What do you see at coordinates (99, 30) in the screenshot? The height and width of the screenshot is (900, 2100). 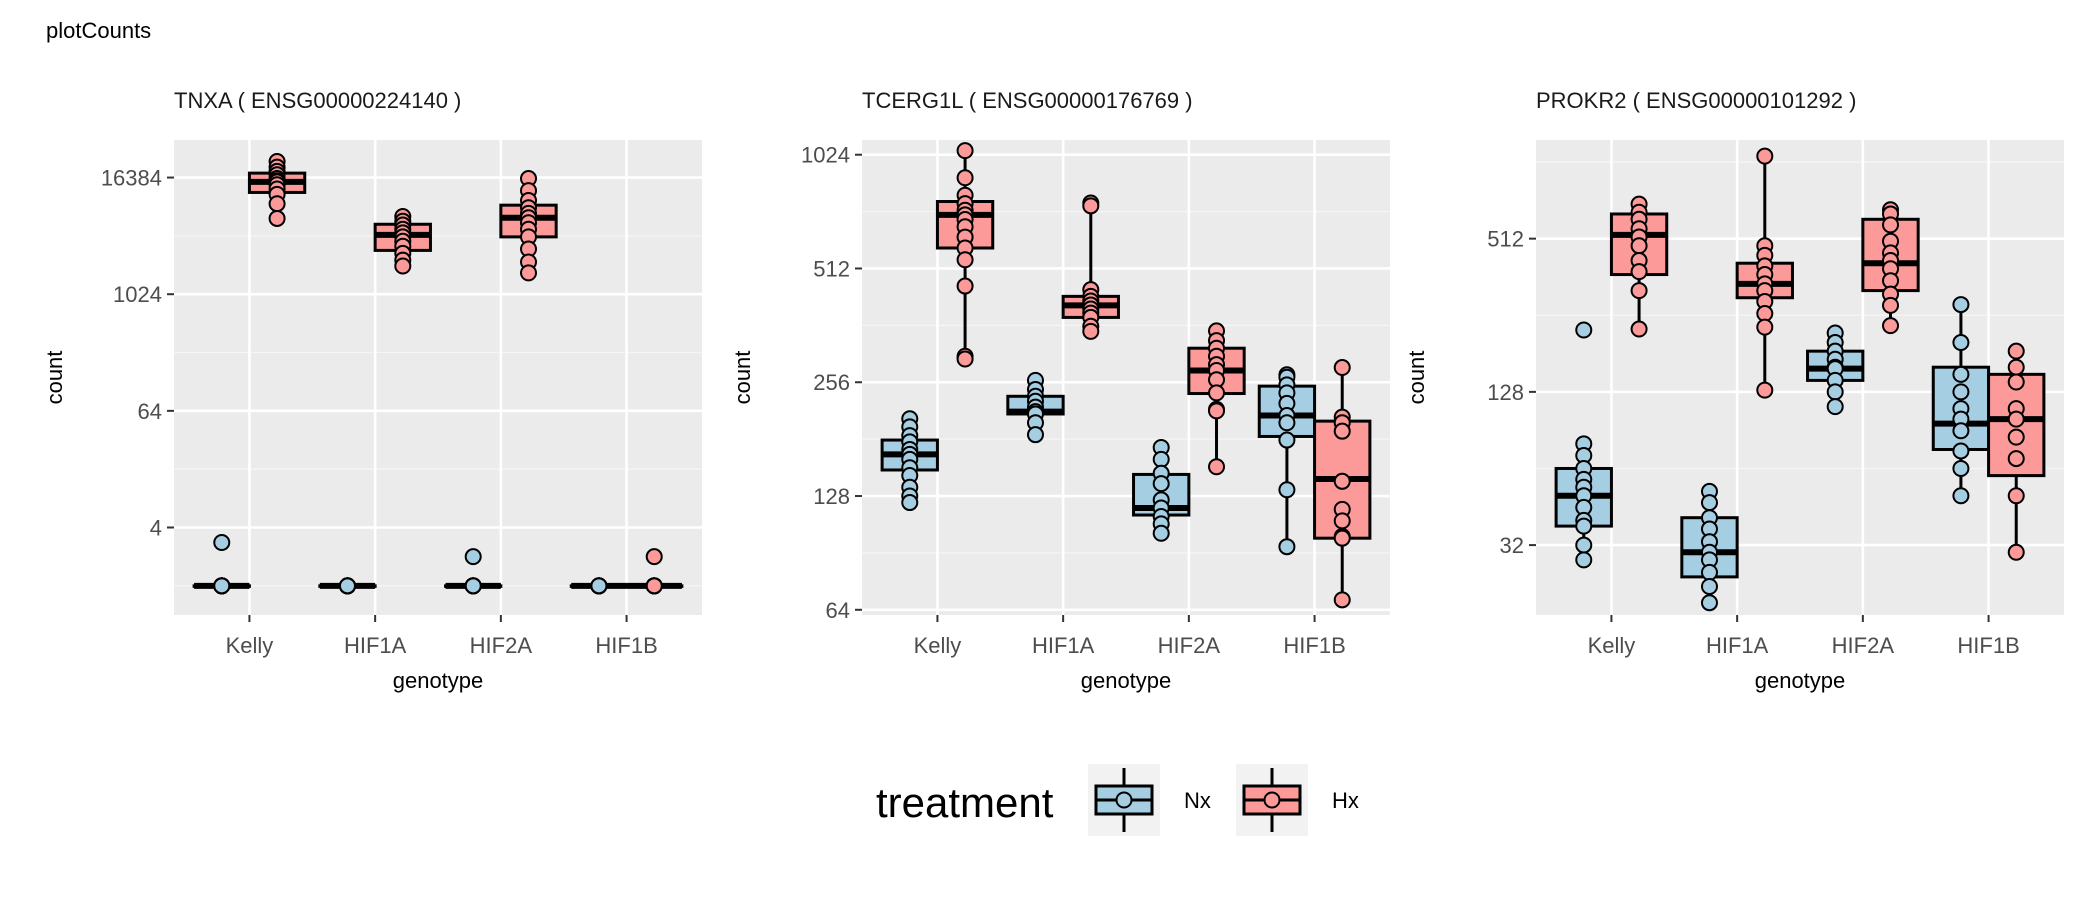 I see `figure-title: plotCounts` at bounding box center [99, 30].